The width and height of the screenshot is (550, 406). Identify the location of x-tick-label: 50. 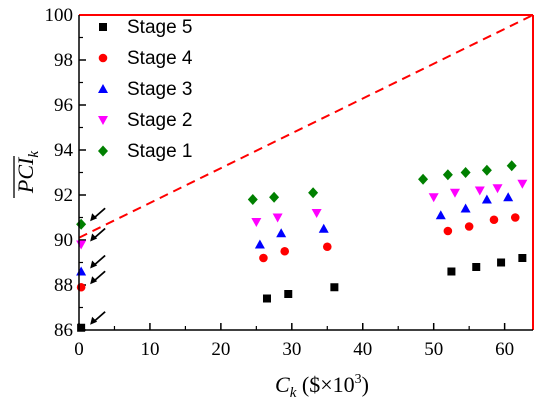
(433, 349).